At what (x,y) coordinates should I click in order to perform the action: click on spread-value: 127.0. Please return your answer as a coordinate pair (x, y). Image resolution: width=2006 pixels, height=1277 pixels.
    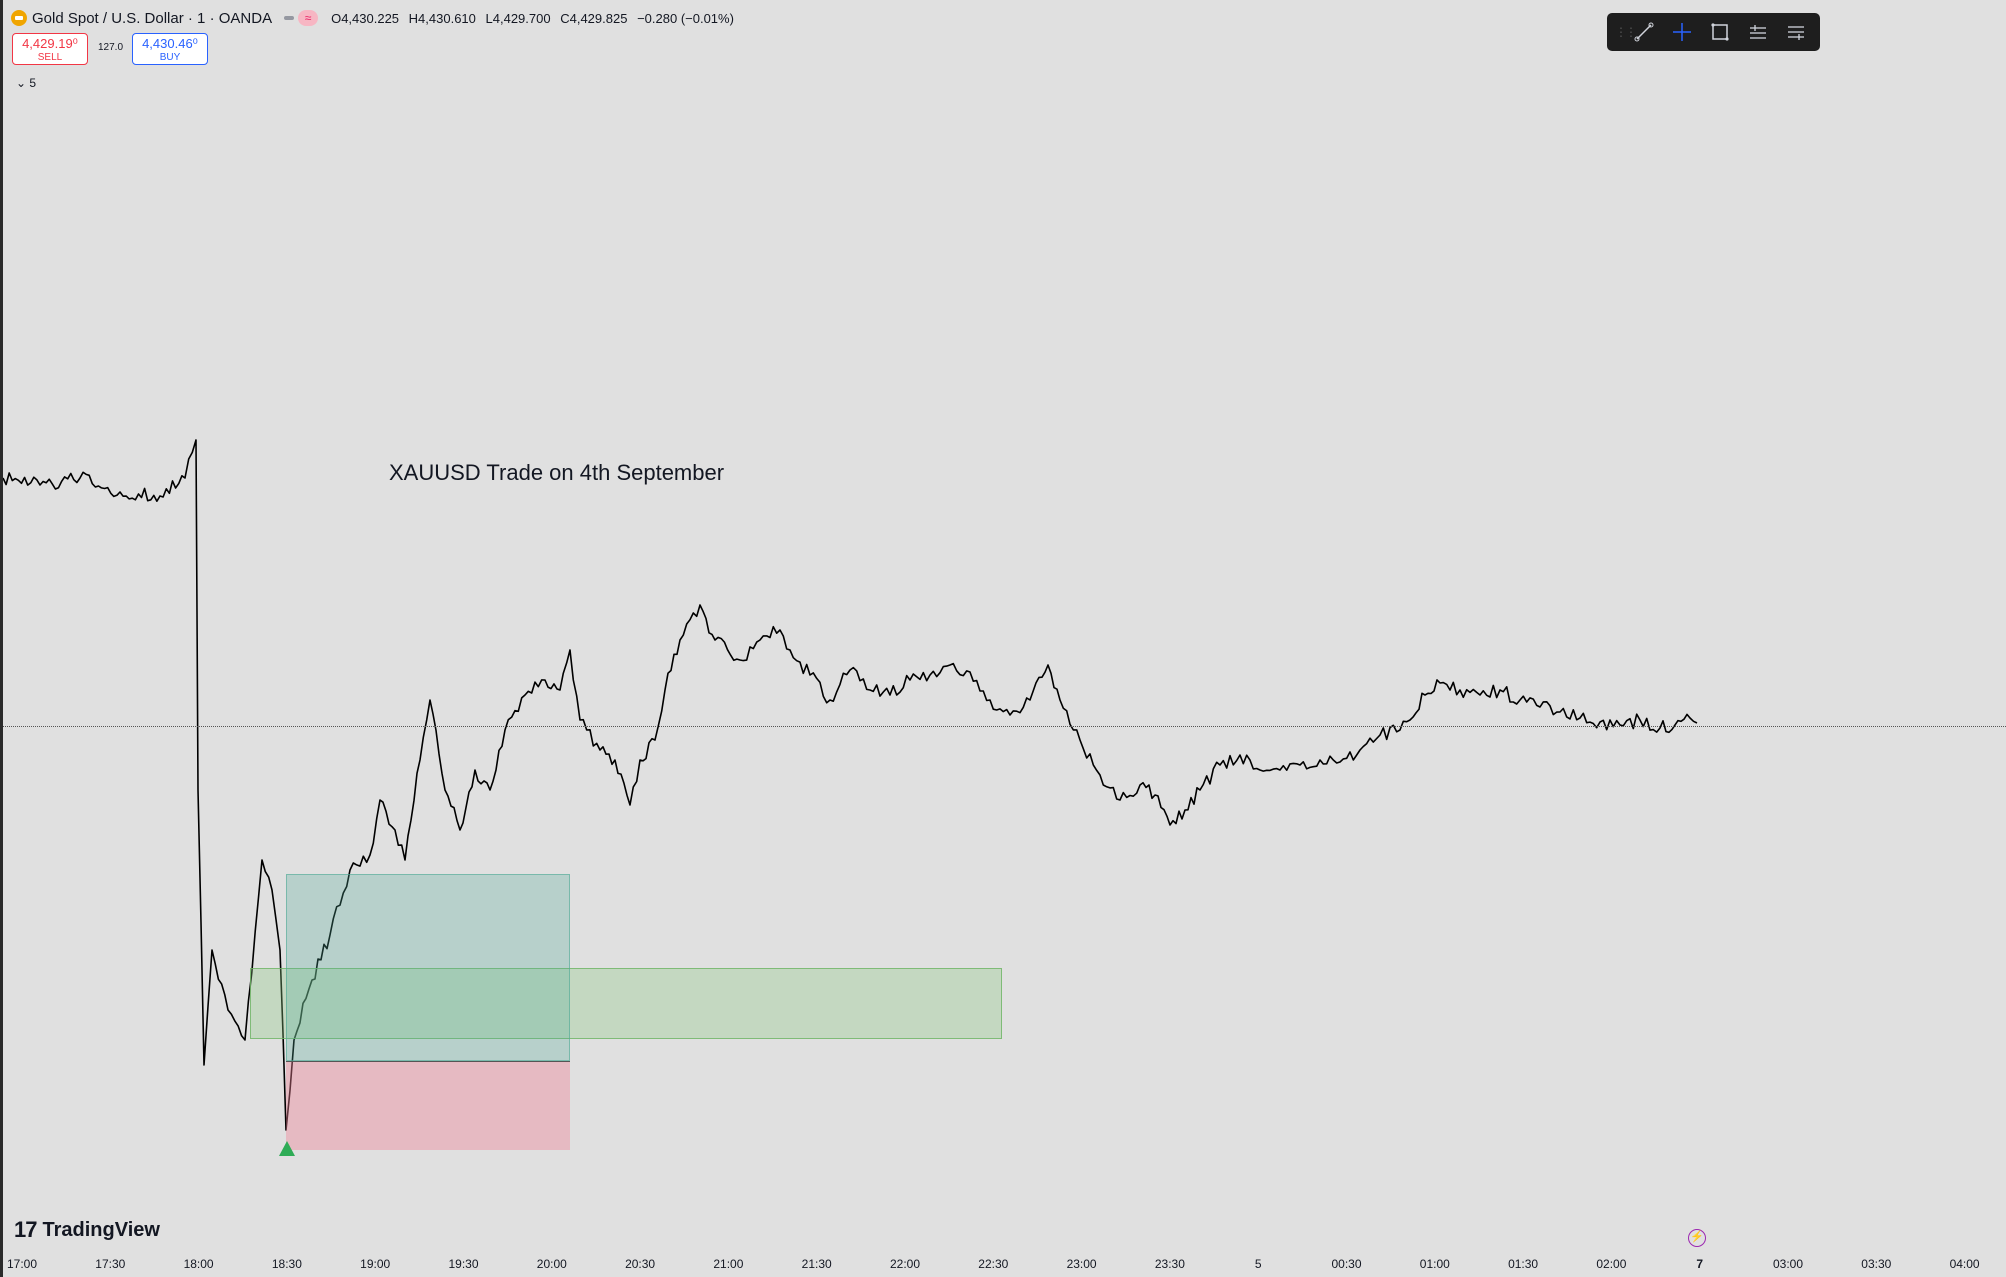
    Looking at the image, I should click on (111, 47).